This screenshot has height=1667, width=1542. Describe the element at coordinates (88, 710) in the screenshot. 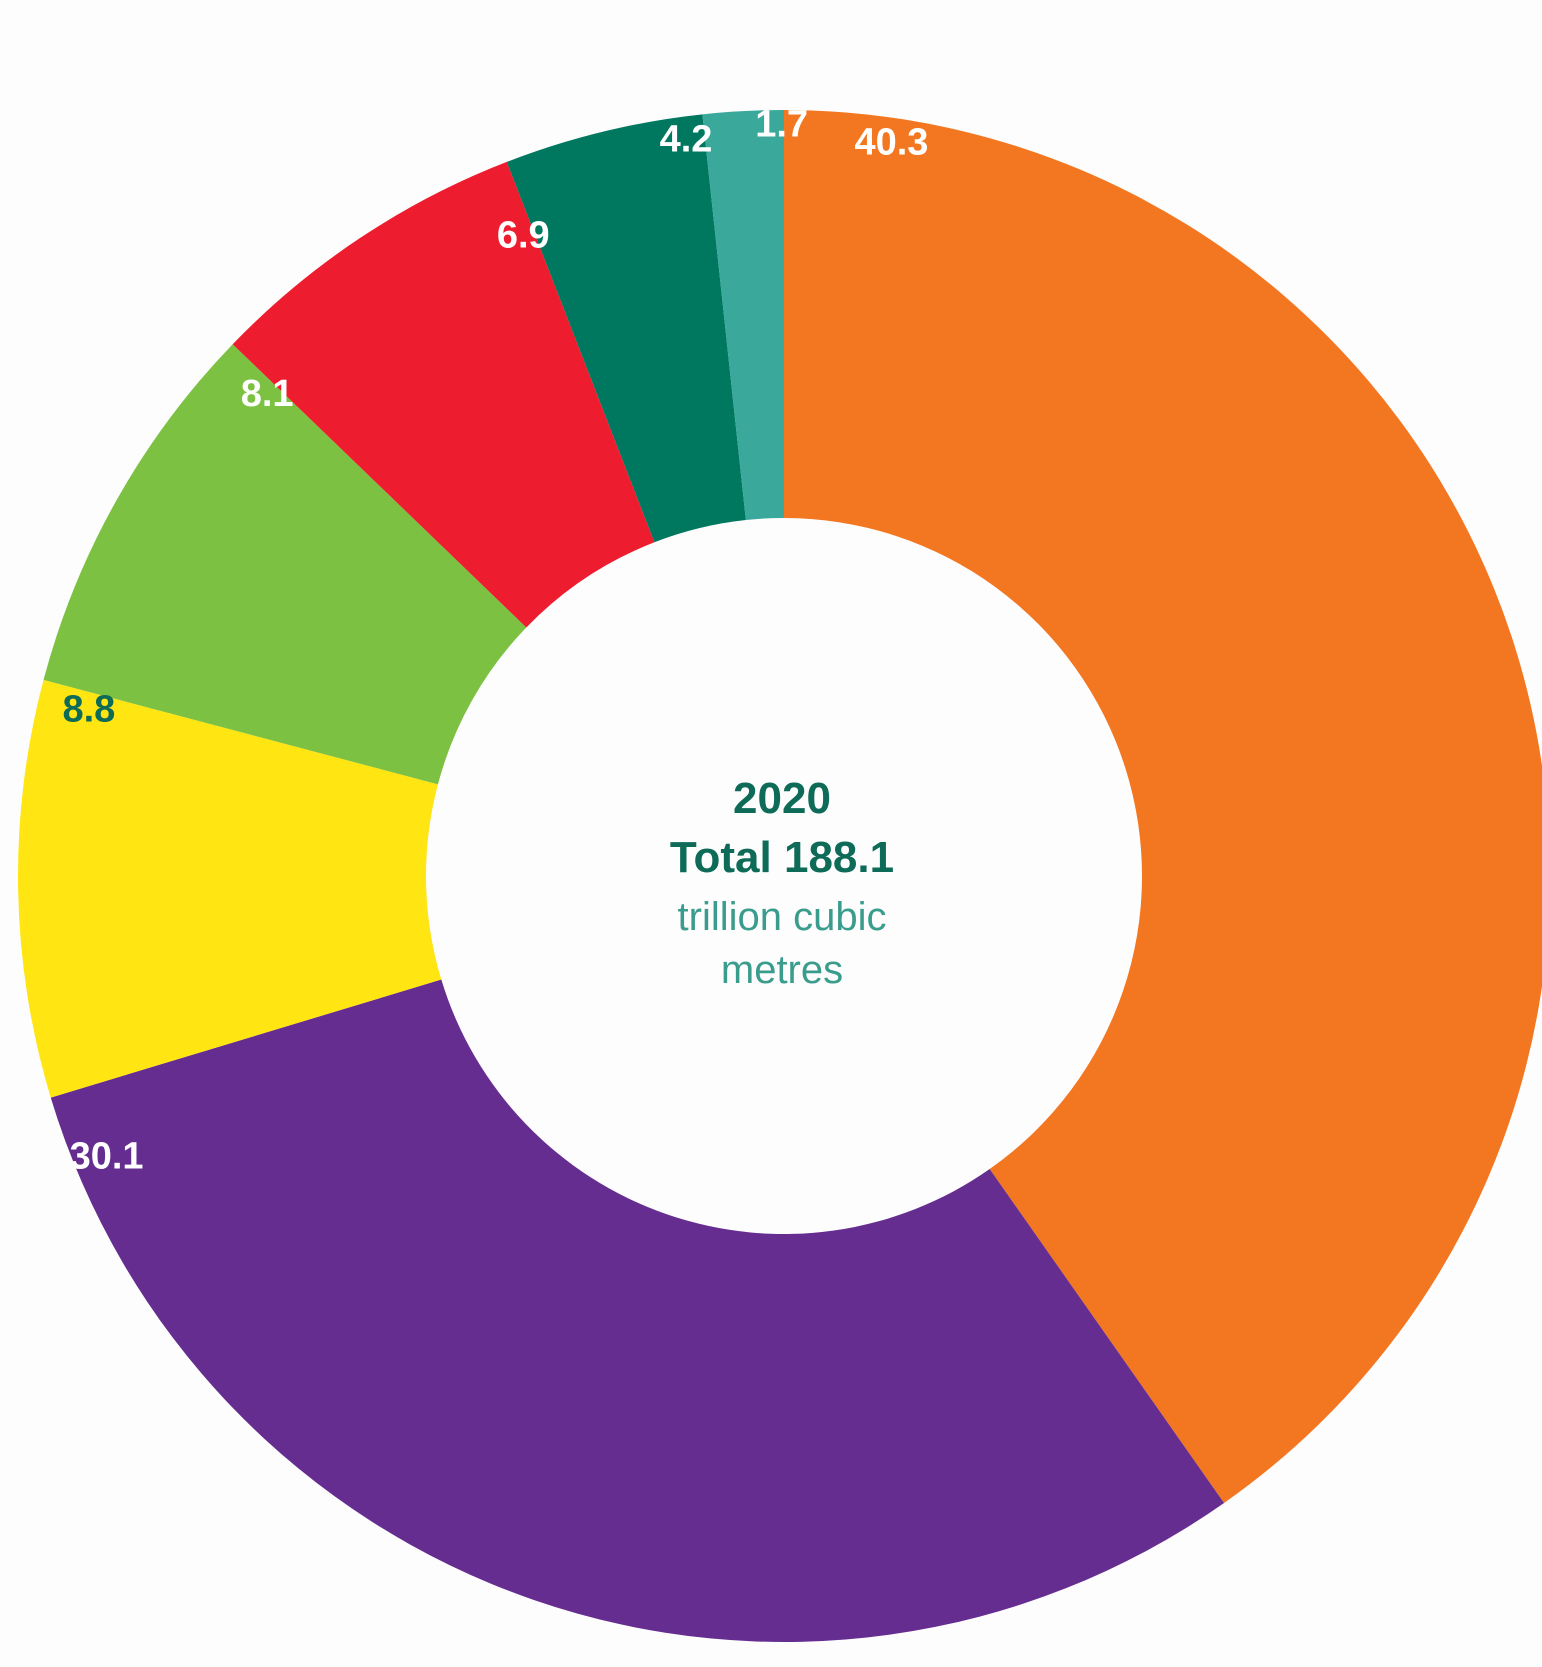

I see `slice-label-8-8: 8.8` at that location.